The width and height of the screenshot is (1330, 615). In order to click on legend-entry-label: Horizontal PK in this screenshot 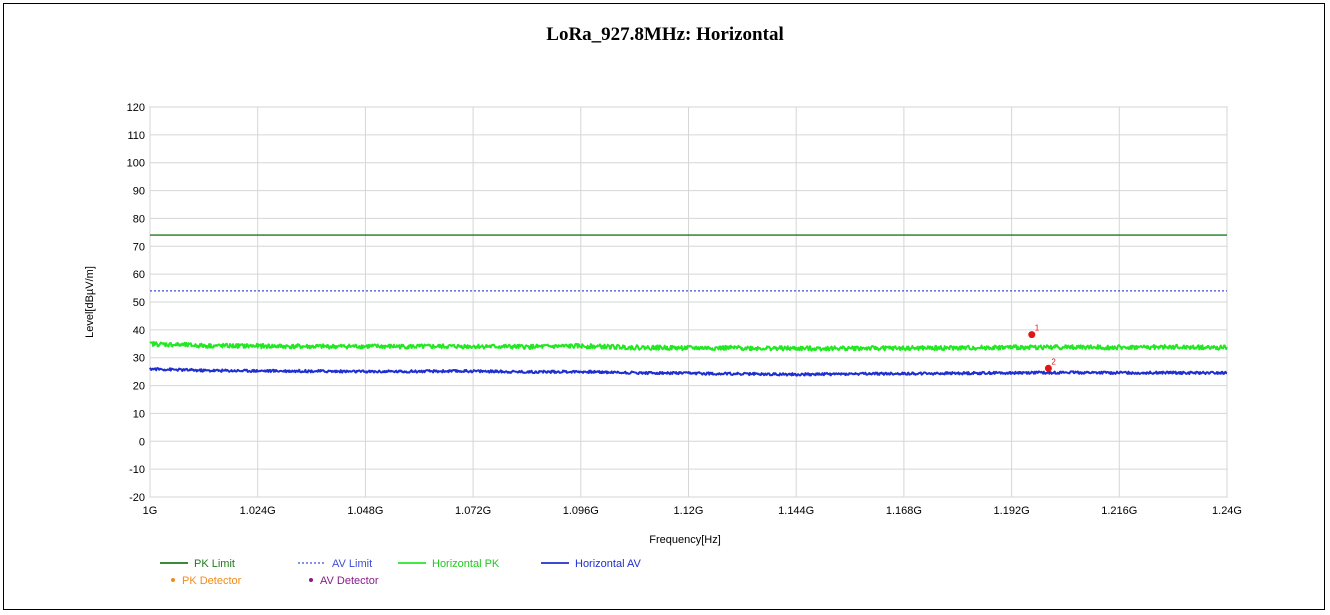, I will do `click(466, 564)`.